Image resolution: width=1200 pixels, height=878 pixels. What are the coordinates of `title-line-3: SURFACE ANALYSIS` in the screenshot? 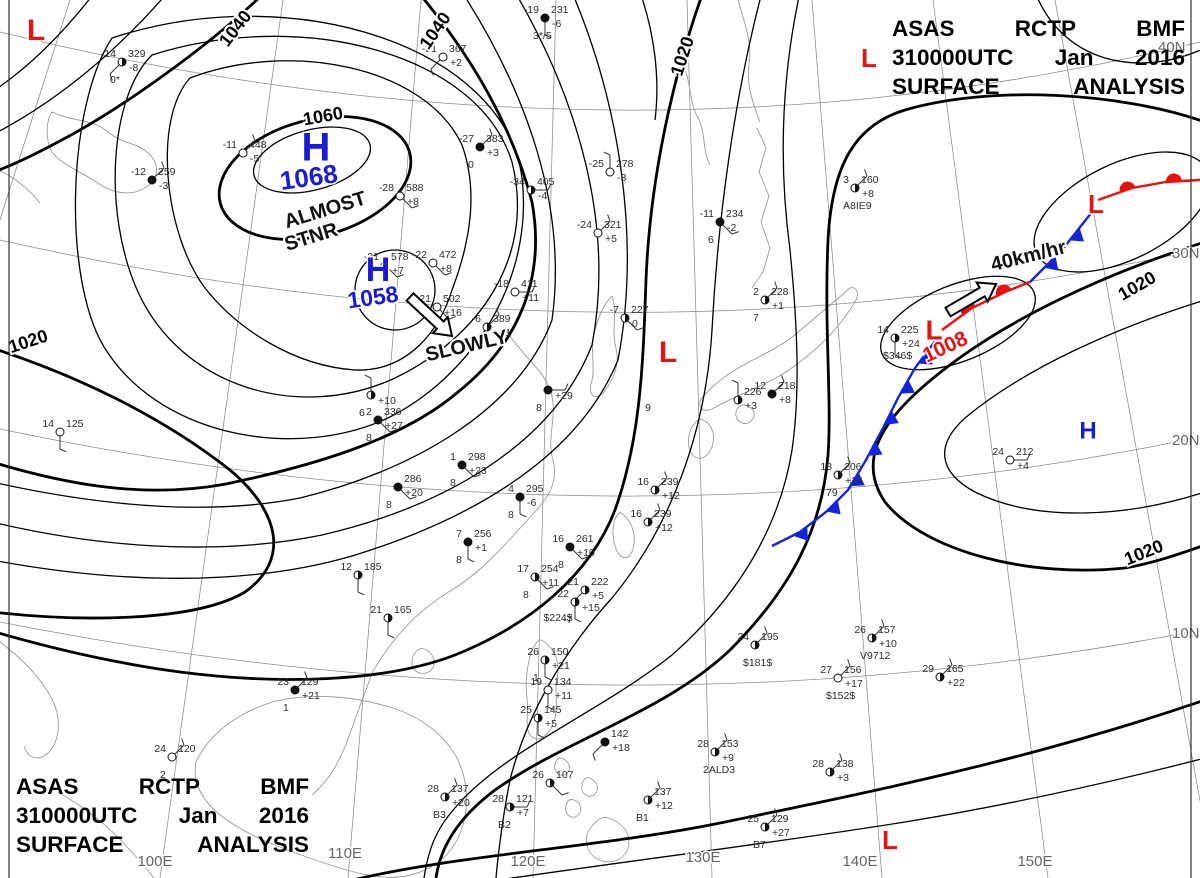 It's located at (1038, 86).